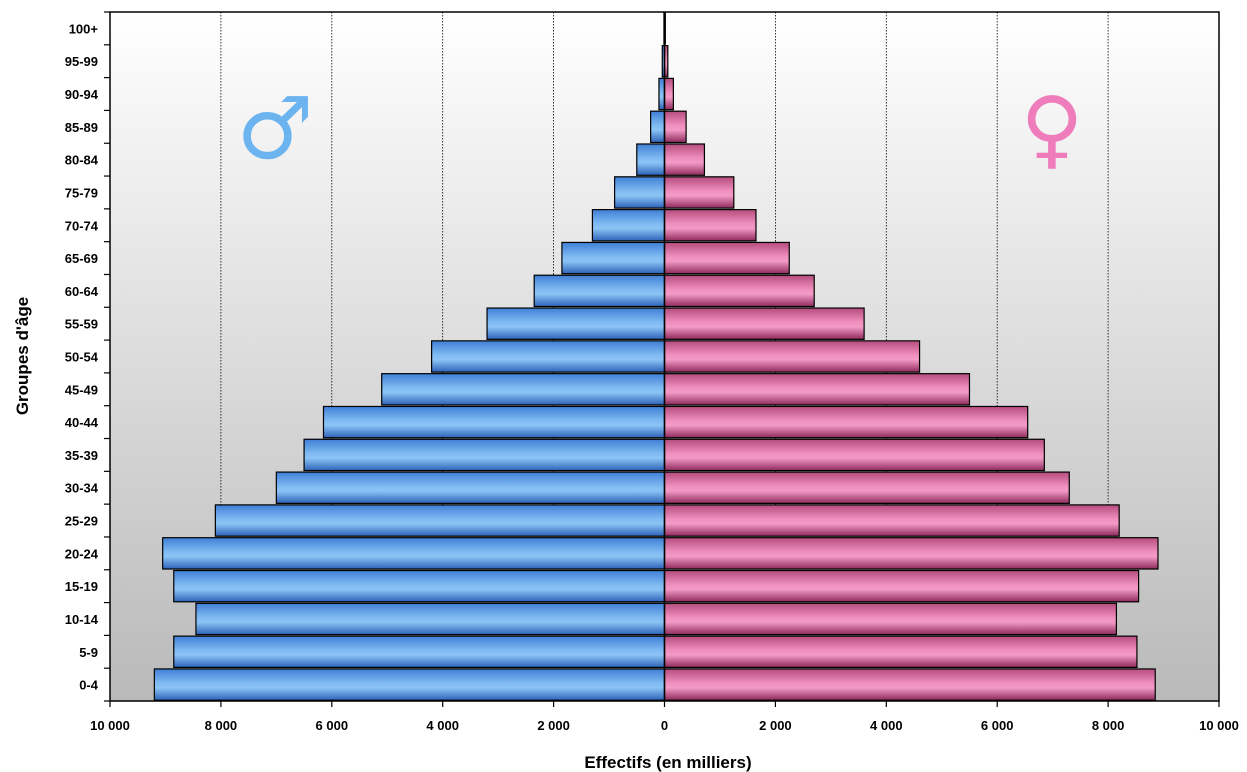 Image resolution: width=1247 pixels, height=772 pixels. I want to click on male-symbol-icon: ♂, so click(274, 129).